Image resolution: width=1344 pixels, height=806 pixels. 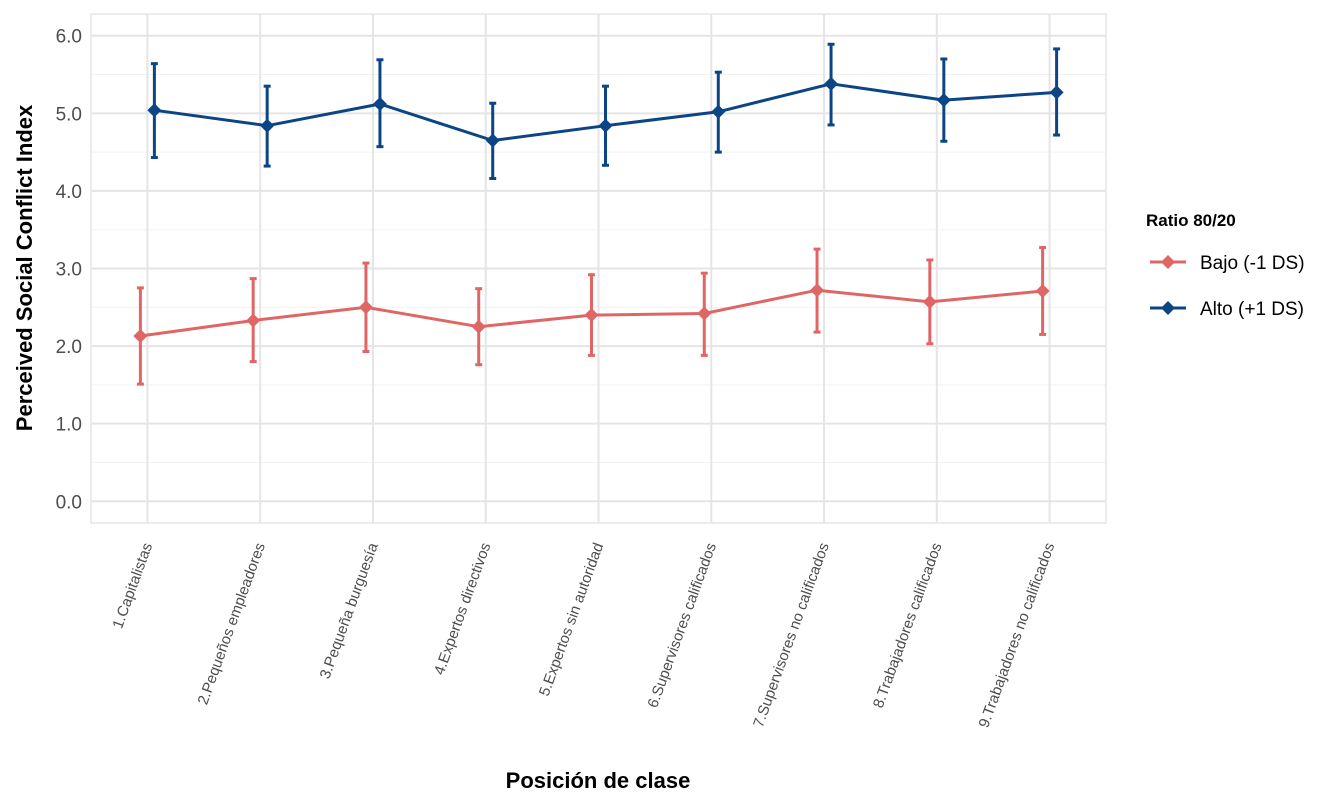 What do you see at coordinates (682, 626) in the screenshot?
I see `x-tick-label: 6.Supervisores calificados` at bounding box center [682, 626].